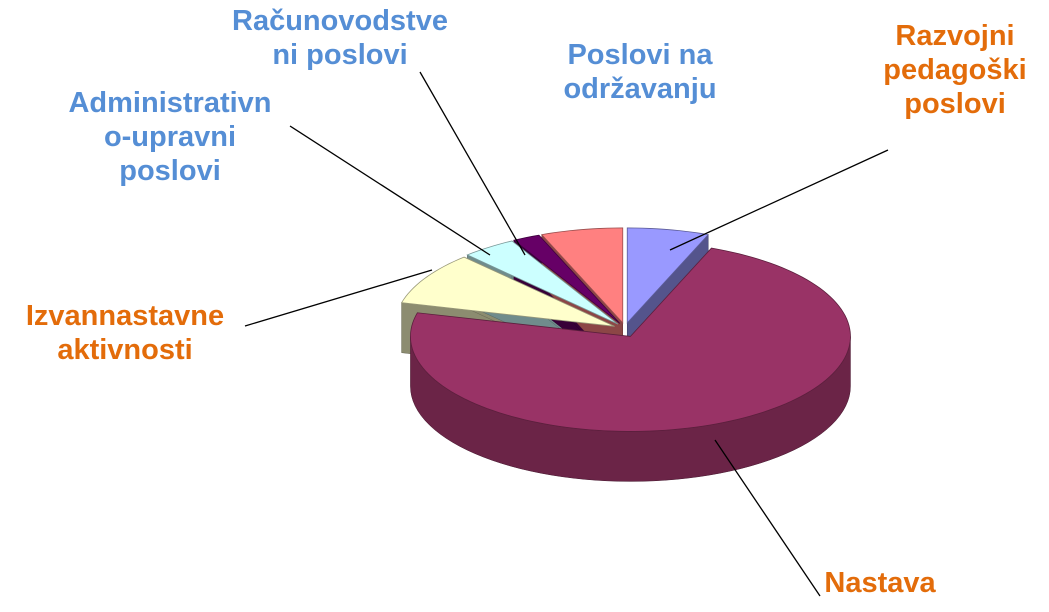  What do you see at coordinates (639, 72) in the screenshot?
I see `slice-label: Poslovi na održavanju` at bounding box center [639, 72].